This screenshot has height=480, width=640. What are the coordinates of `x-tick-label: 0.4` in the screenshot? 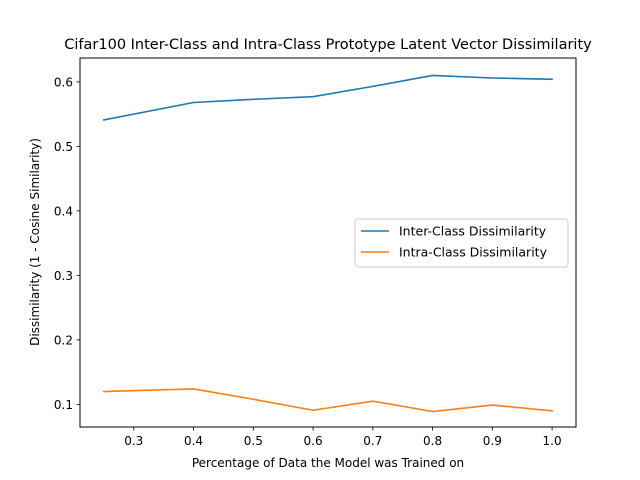 It's located at (193, 441).